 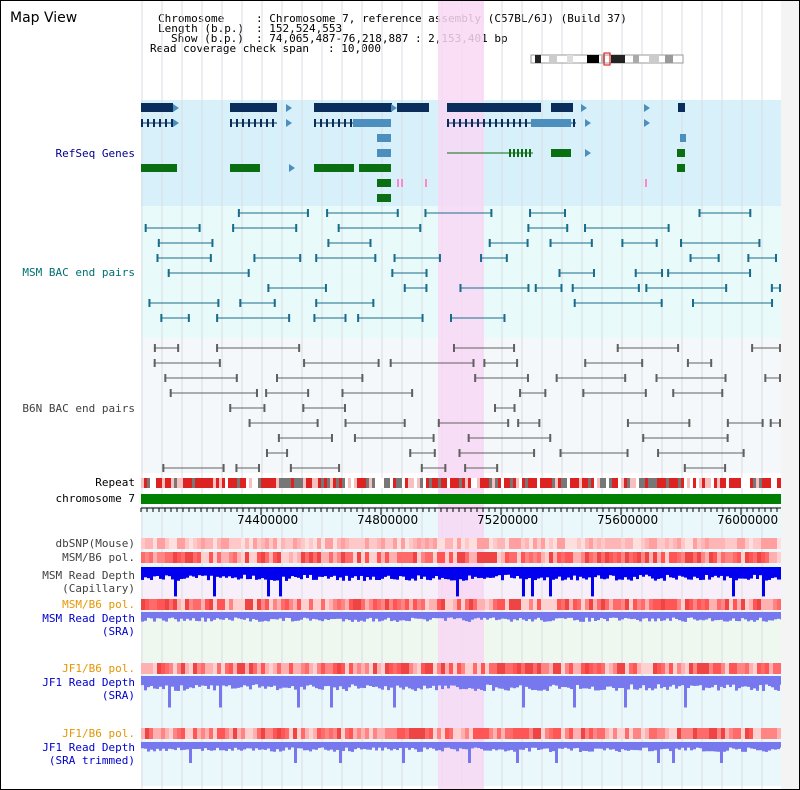 What do you see at coordinates (88, 575) in the screenshot?
I see `track-label-msm-depth-cap-1: MSM Read Depth` at bounding box center [88, 575].